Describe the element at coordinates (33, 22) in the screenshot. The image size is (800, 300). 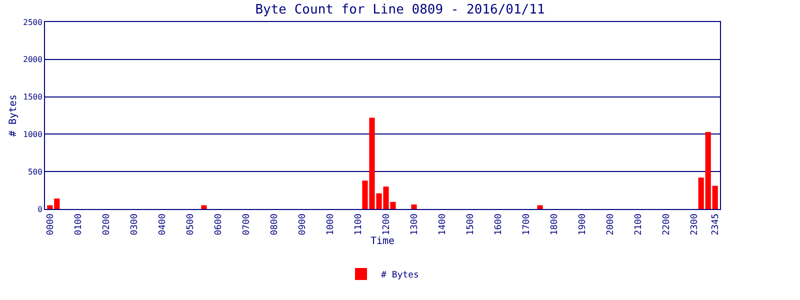
I see `y-tick-label: 2500` at that location.